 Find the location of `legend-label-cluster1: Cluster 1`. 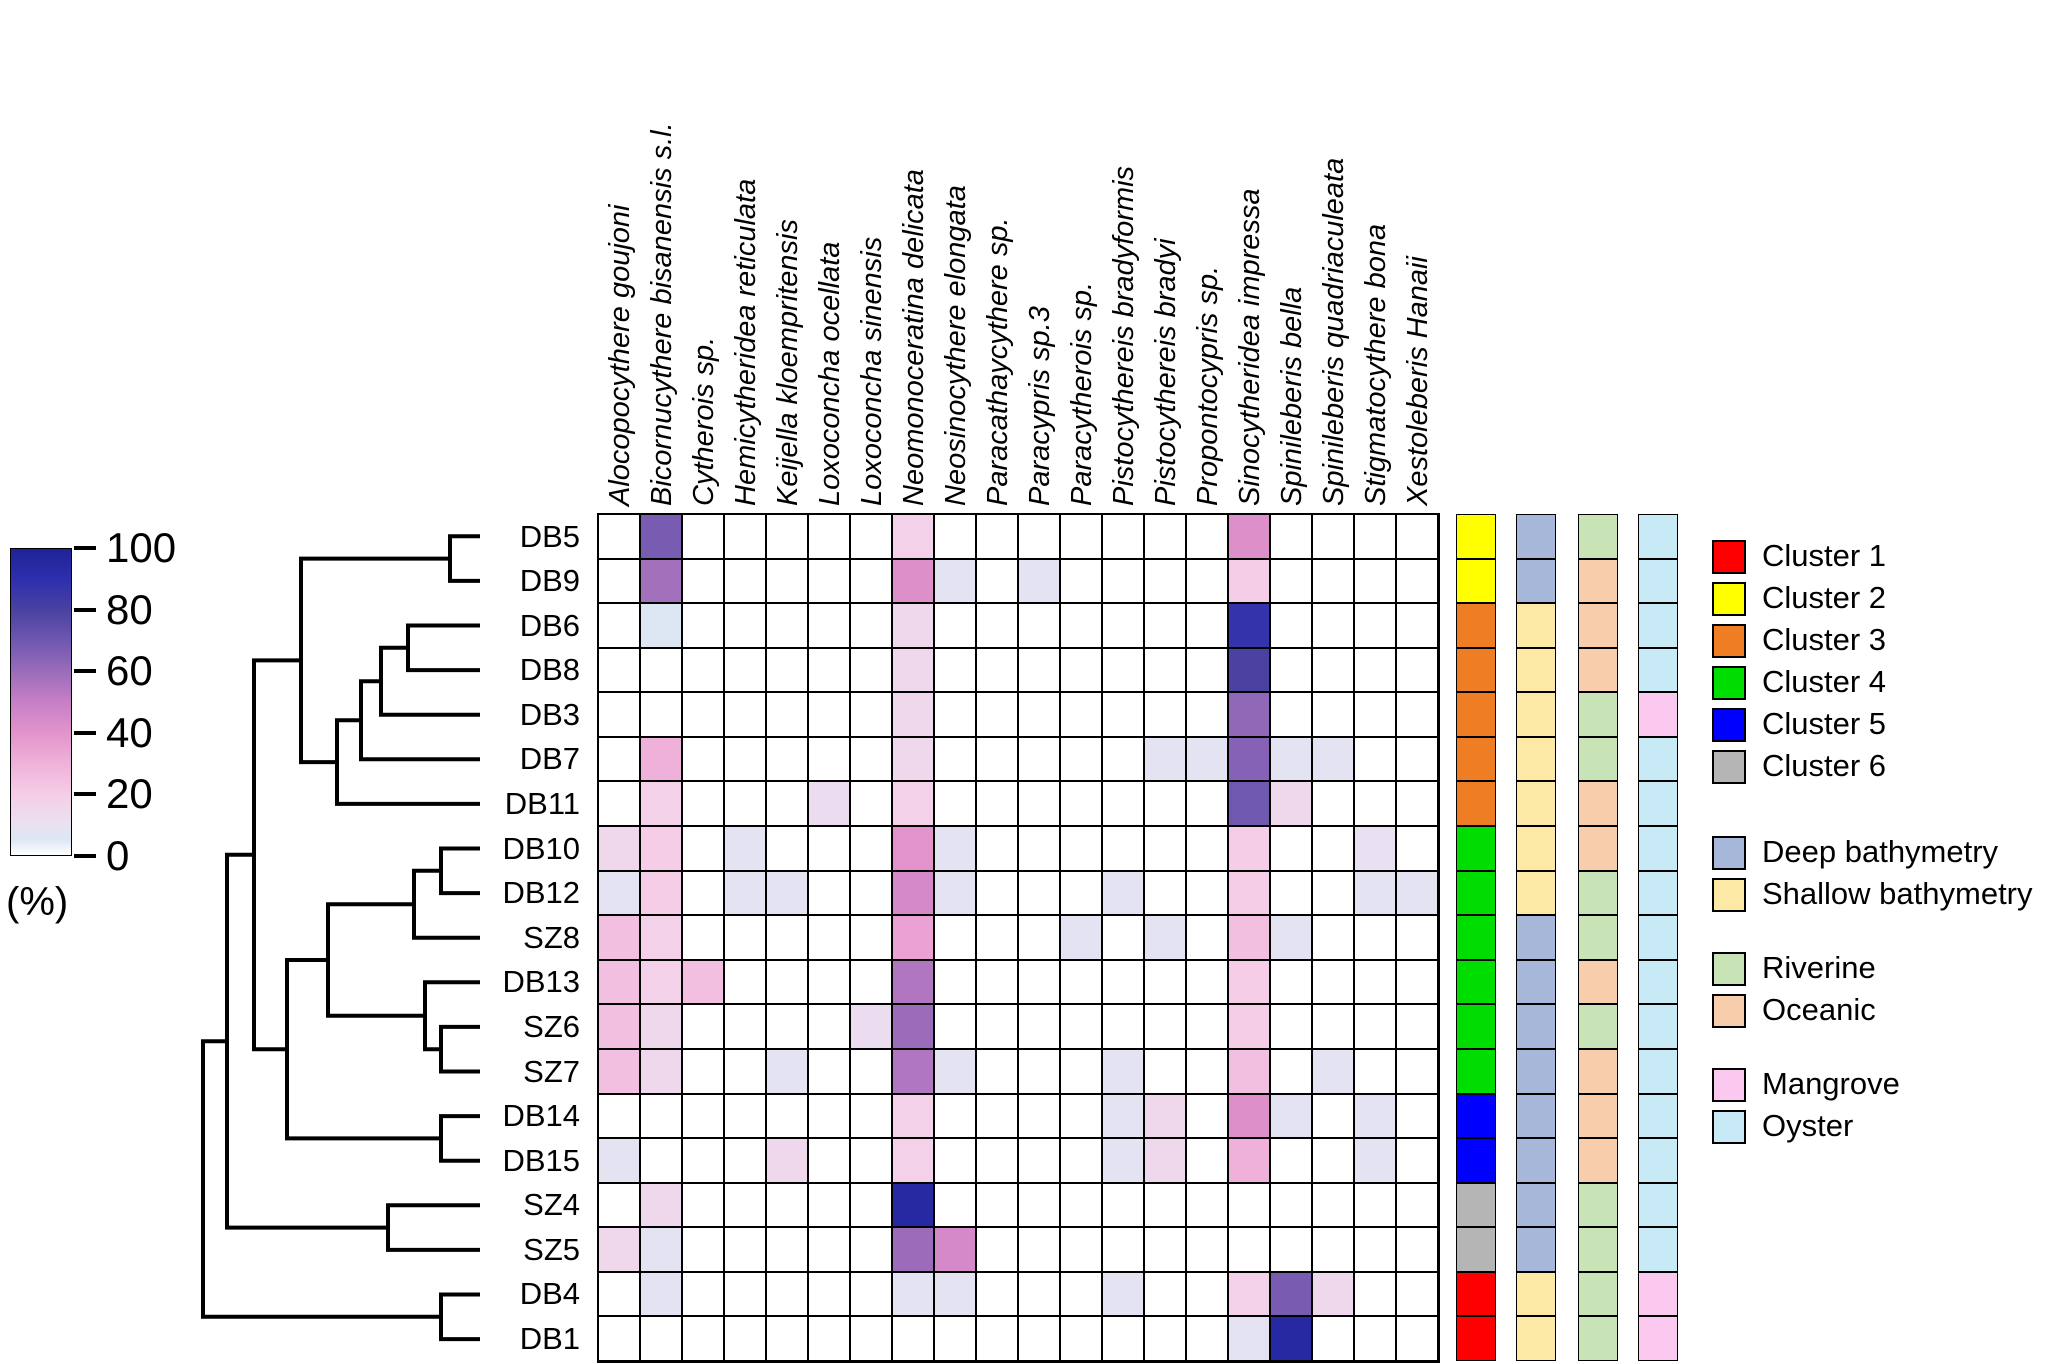

legend-label-cluster1: Cluster 1 is located at coordinates (1824, 555).